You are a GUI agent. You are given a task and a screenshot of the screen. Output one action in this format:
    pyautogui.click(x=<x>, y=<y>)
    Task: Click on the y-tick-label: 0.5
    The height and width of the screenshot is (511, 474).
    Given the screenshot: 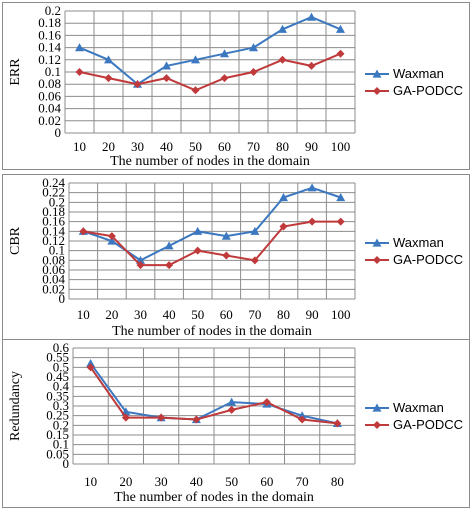 What is the action you would take?
    pyautogui.click(x=61, y=366)
    